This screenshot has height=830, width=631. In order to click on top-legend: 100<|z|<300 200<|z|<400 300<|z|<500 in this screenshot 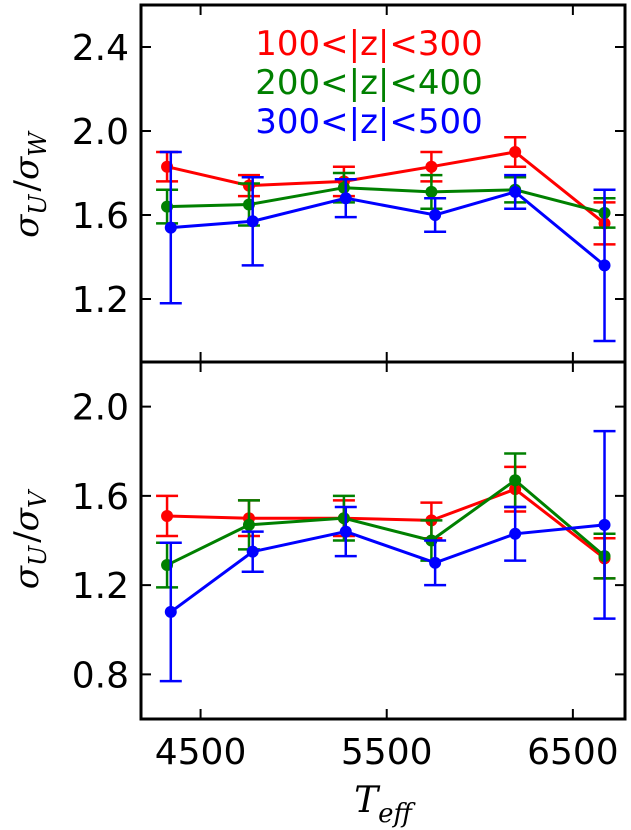, I will do `click(369, 83)`.